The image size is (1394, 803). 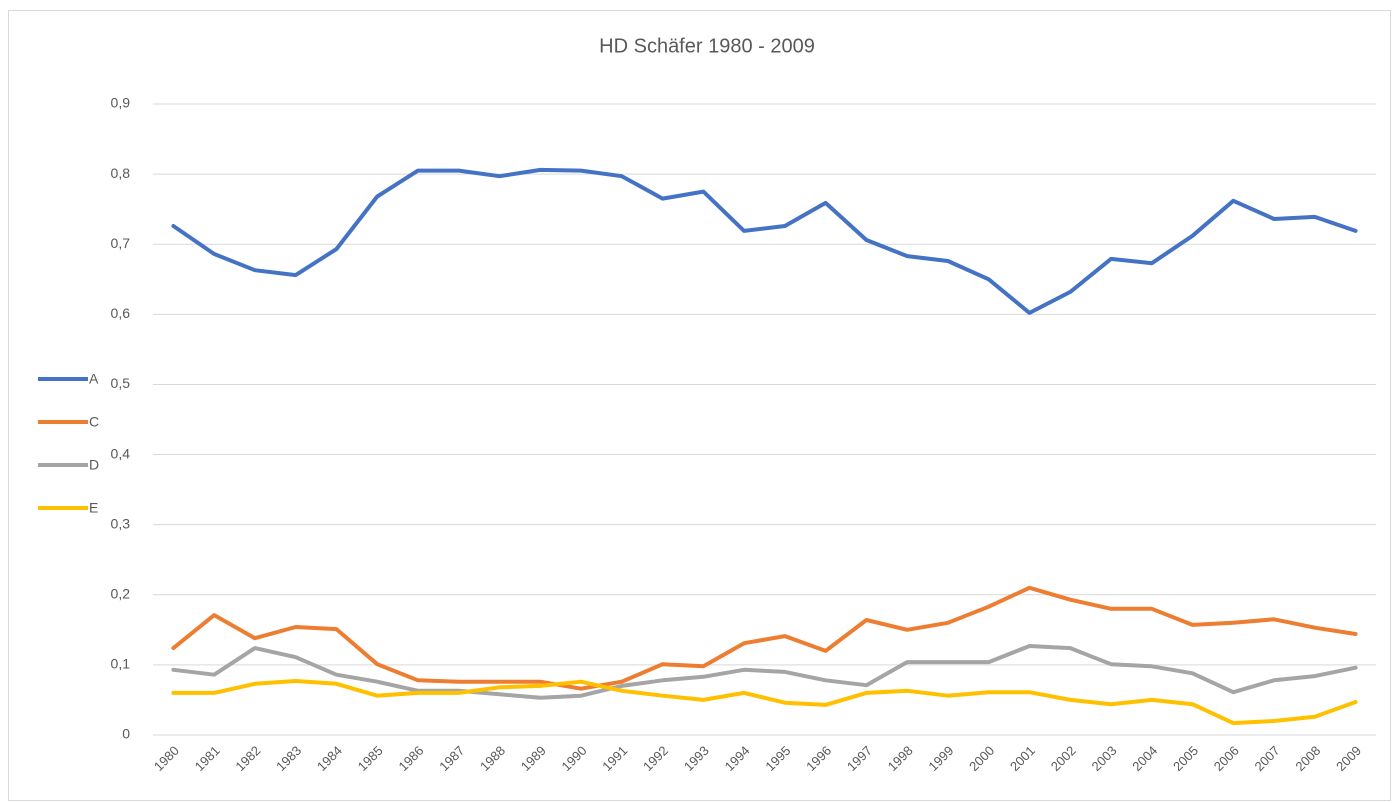 What do you see at coordinates (121, 523) in the screenshot?
I see `y-tick-label: 0,3` at bounding box center [121, 523].